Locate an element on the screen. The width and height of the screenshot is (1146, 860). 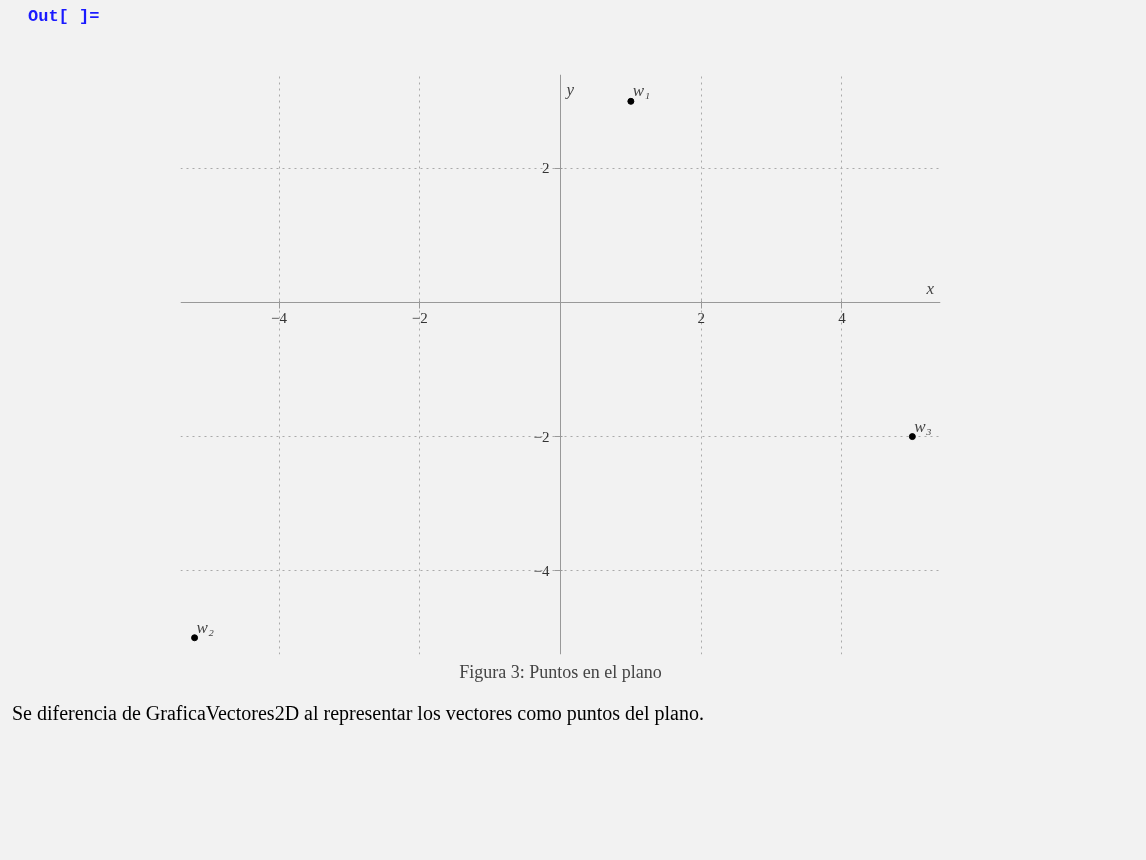
y-axis-title: y is located at coordinates (569, 89).